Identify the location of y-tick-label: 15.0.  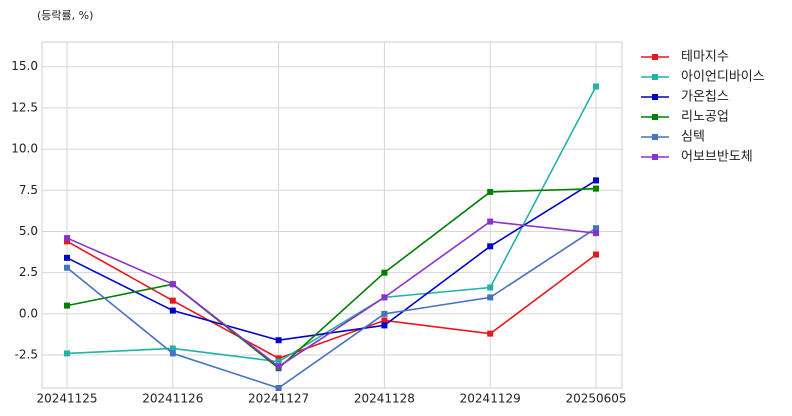
(24, 66).